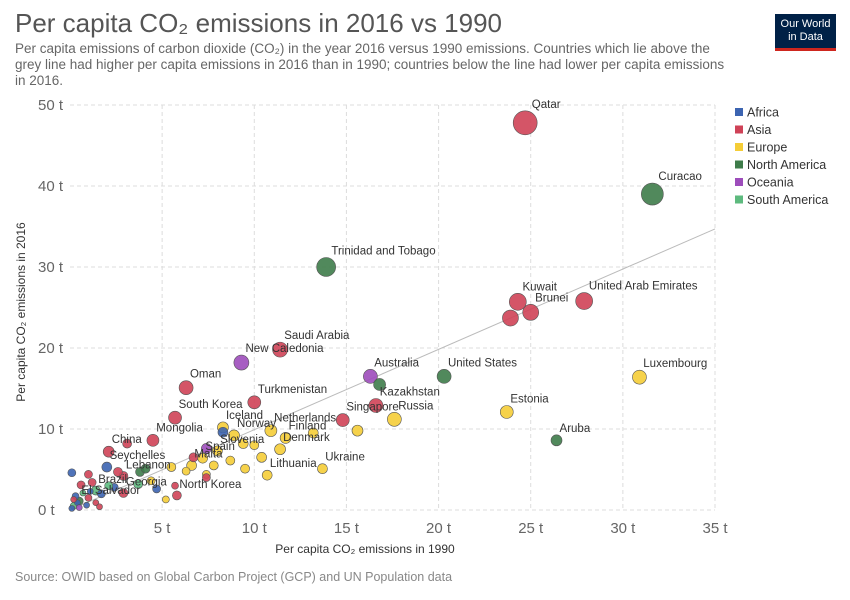 The image size is (850, 600). I want to click on x-tick-label: 30 t, so click(623, 528).